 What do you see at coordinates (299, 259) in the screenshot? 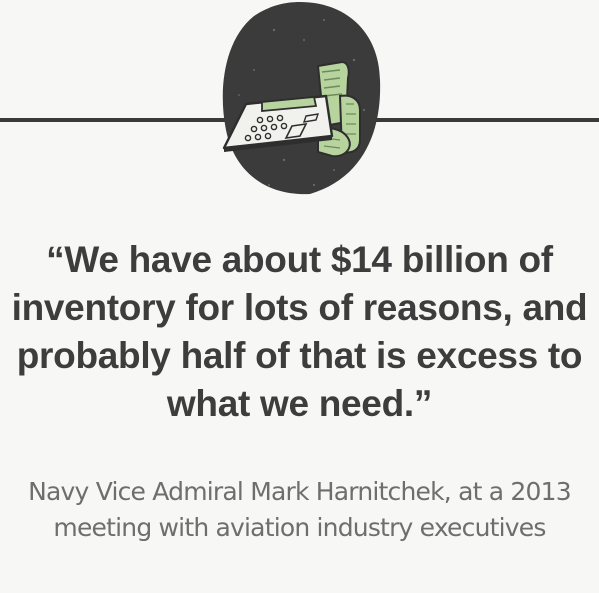
I see `quote-line: “We have about $14 billion of` at bounding box center [299, 259].